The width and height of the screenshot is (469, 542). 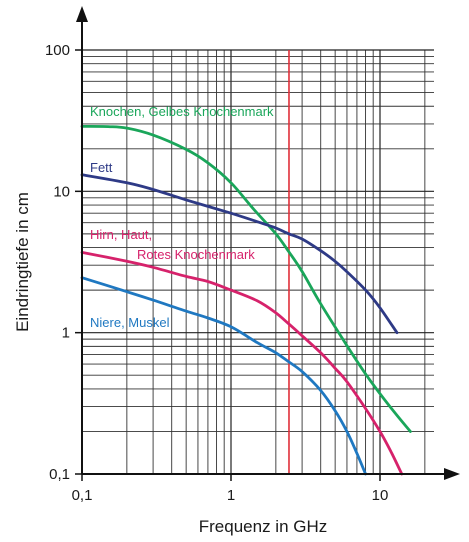 I want to click on y-tick-label: 1, so click(x=66, y=333).